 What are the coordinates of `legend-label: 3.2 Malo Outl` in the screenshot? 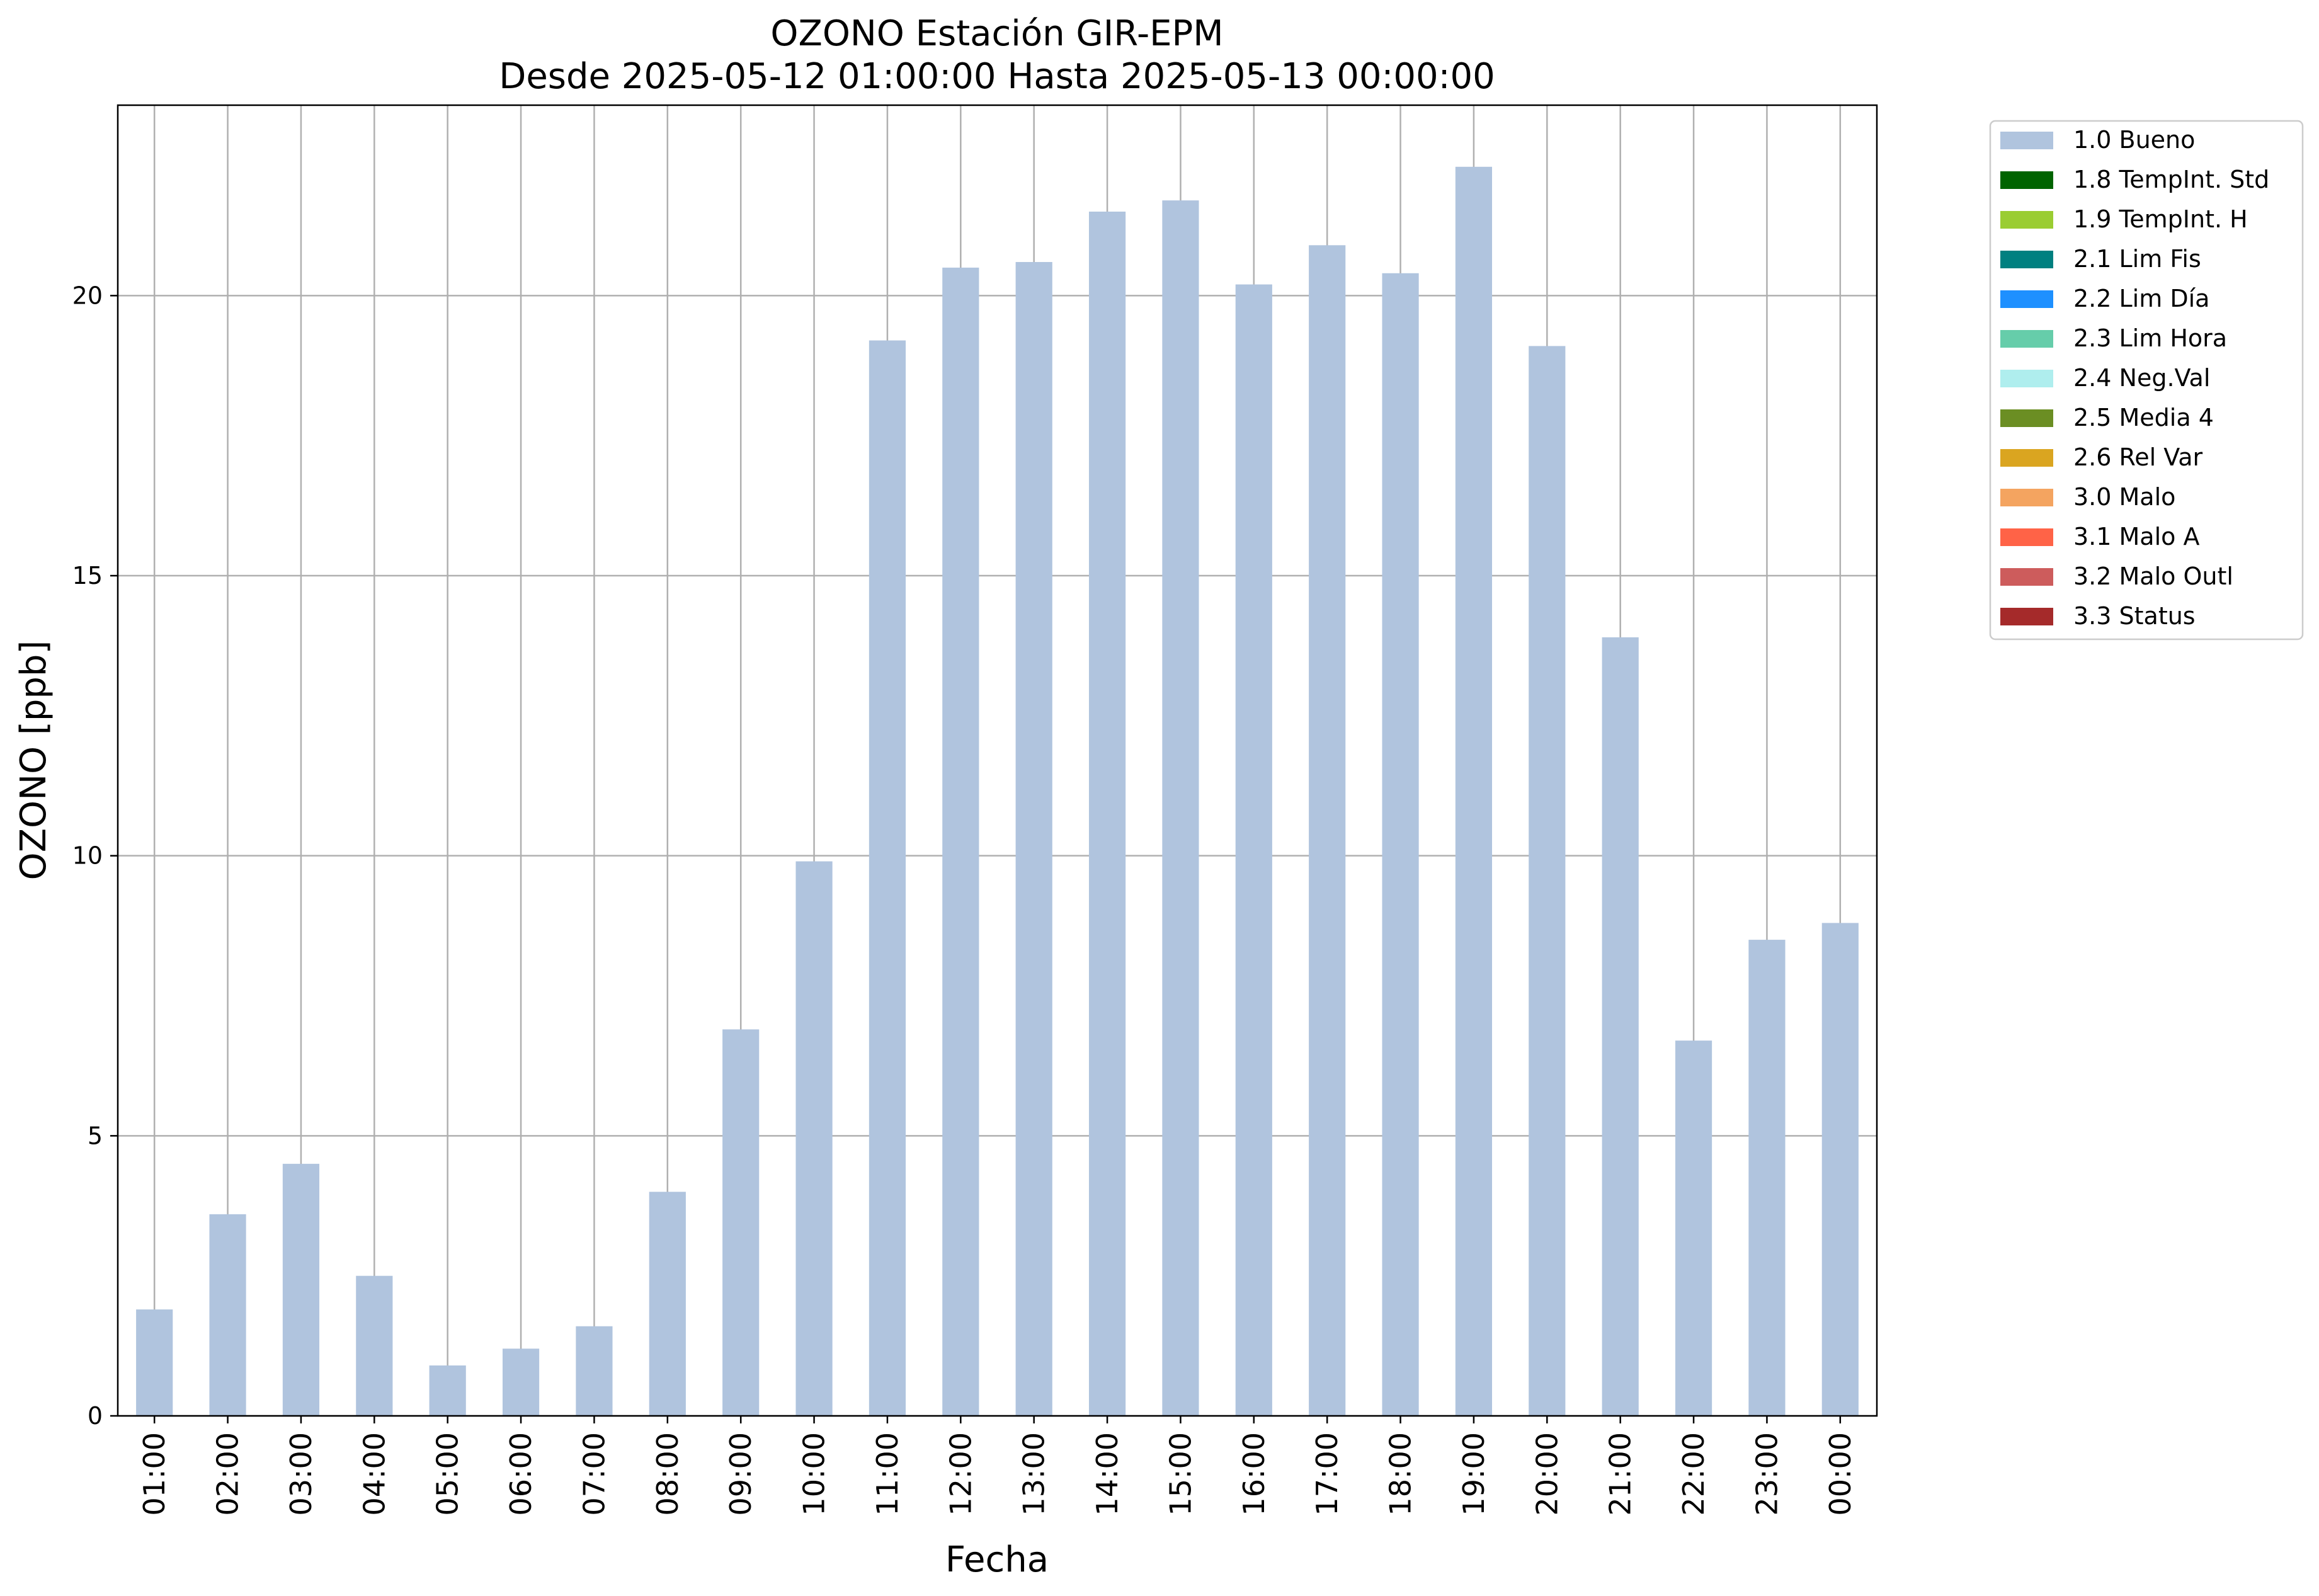 It's located at (2153, 576).